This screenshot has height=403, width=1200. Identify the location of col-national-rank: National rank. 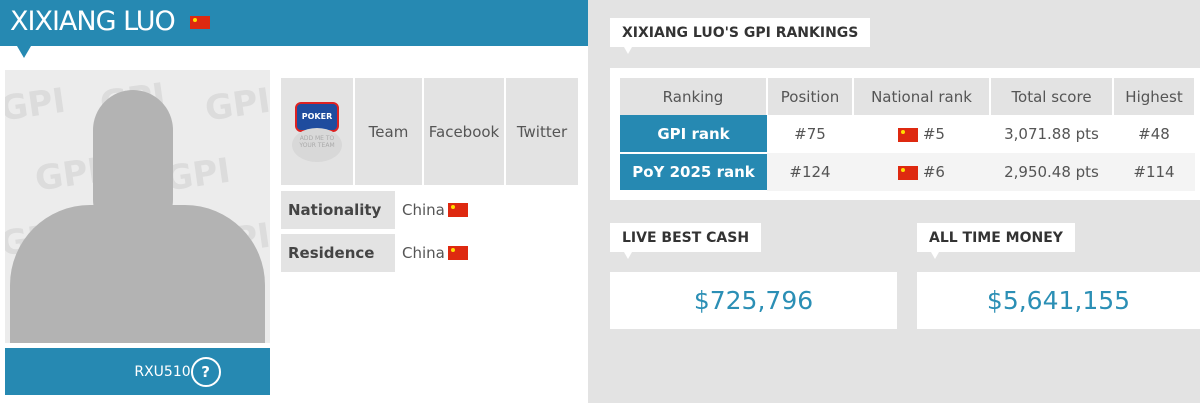
(922, 96).